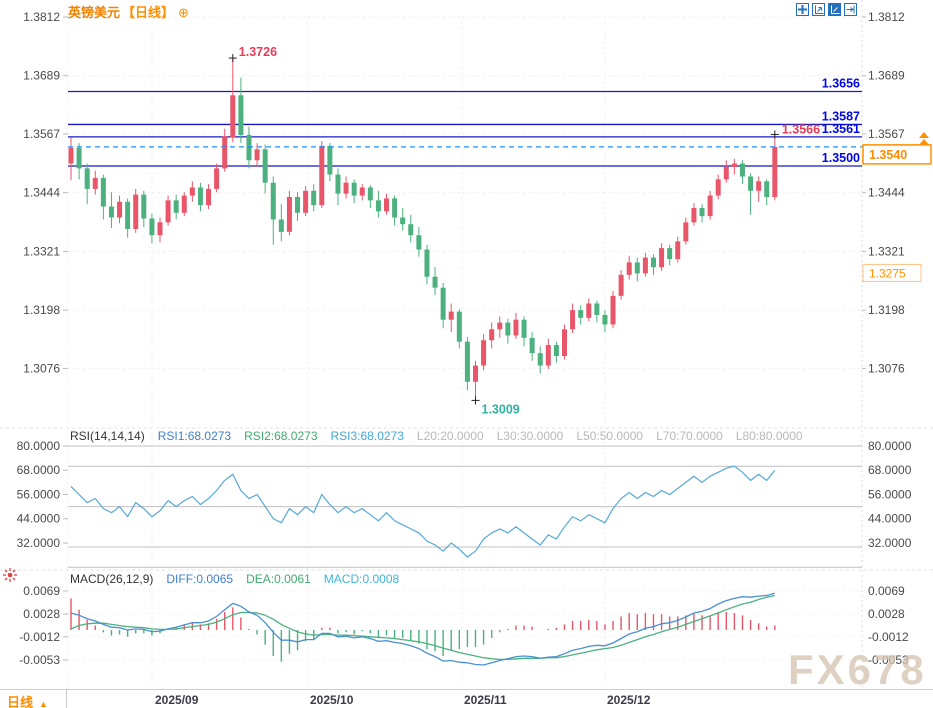  What do you see at coordinates (183, 12) in the screenshot?
I see `add-indicator-icon: ⊕` at bounding box center [183, 12].